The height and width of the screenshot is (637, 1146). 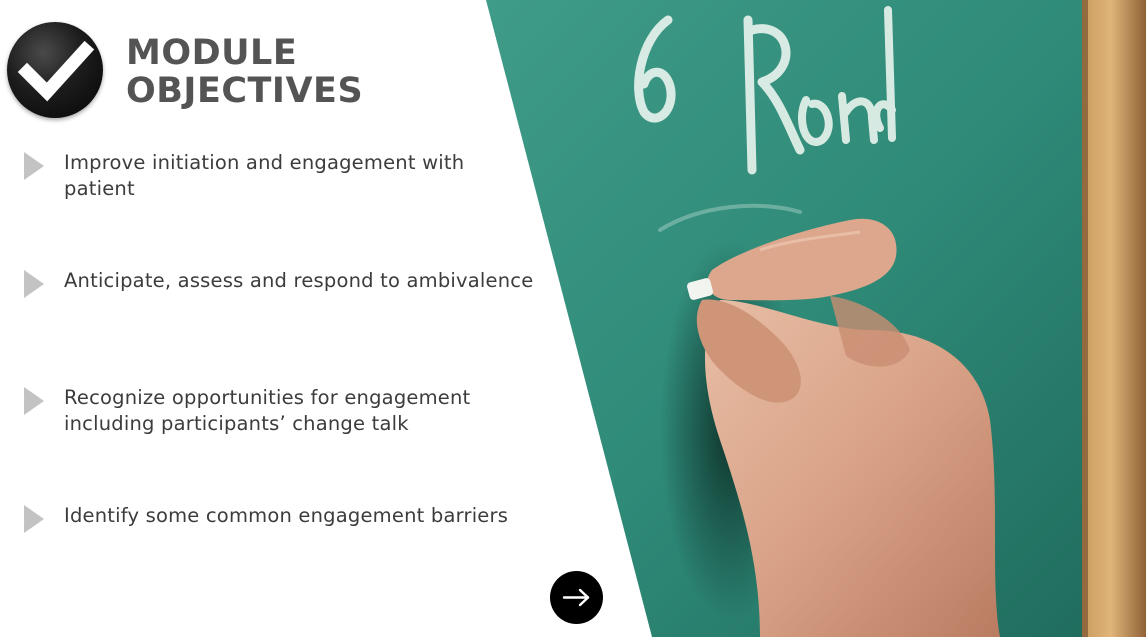 What do you see at coordinates (286, 515) in the screenshot?
I see `objective-text: Identify some common engagement barriers` at bounding box center [286, 515].